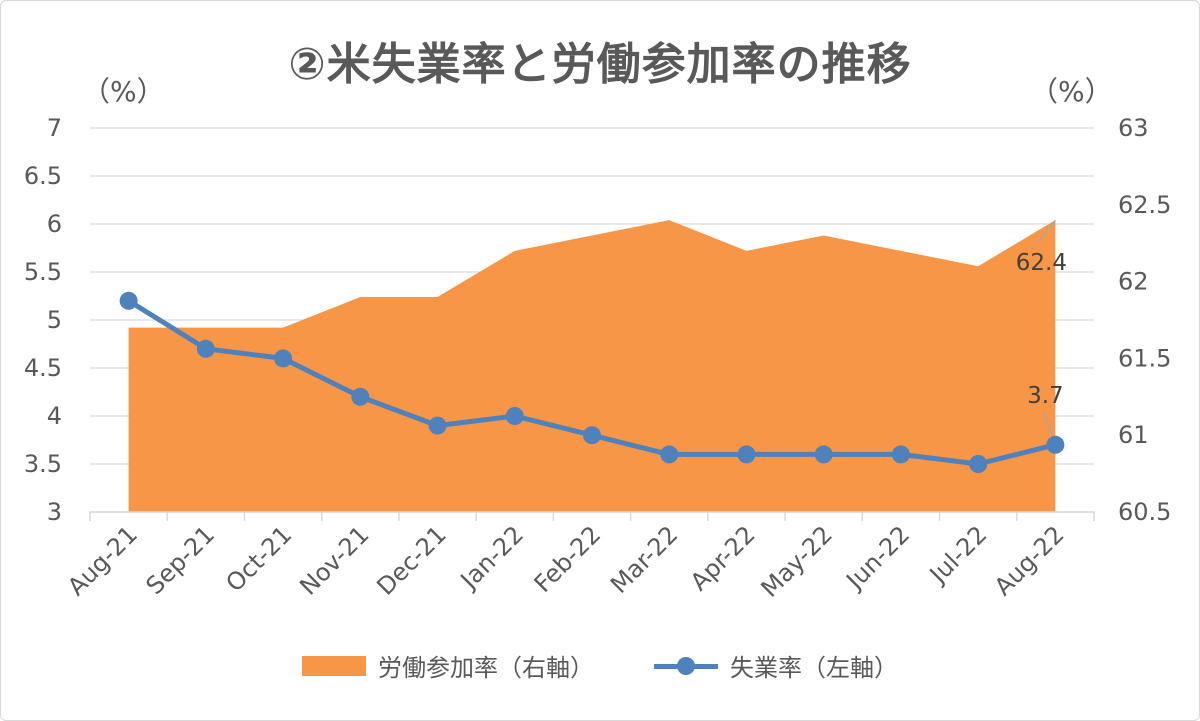  What do you see at coordinates (1045, 396) in the screenshot?
I see `unemployment-end-label: 3.7` at bounding box center [1045, 396].